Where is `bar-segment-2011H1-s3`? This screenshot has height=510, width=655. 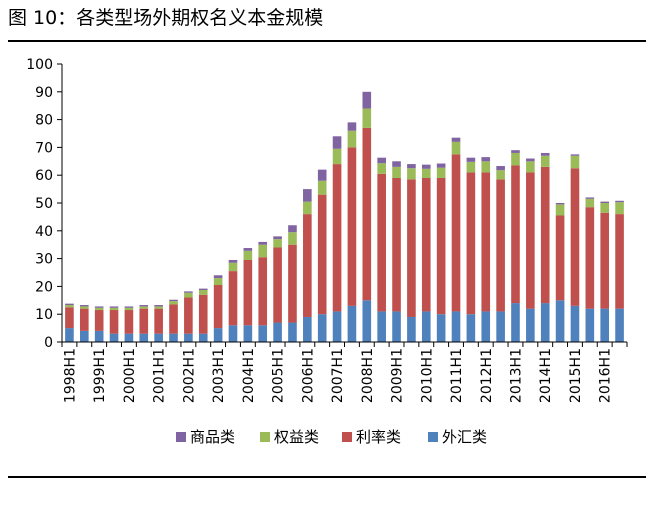 bar-segment-2011H1-s3 is located at coordinates (456, 139).